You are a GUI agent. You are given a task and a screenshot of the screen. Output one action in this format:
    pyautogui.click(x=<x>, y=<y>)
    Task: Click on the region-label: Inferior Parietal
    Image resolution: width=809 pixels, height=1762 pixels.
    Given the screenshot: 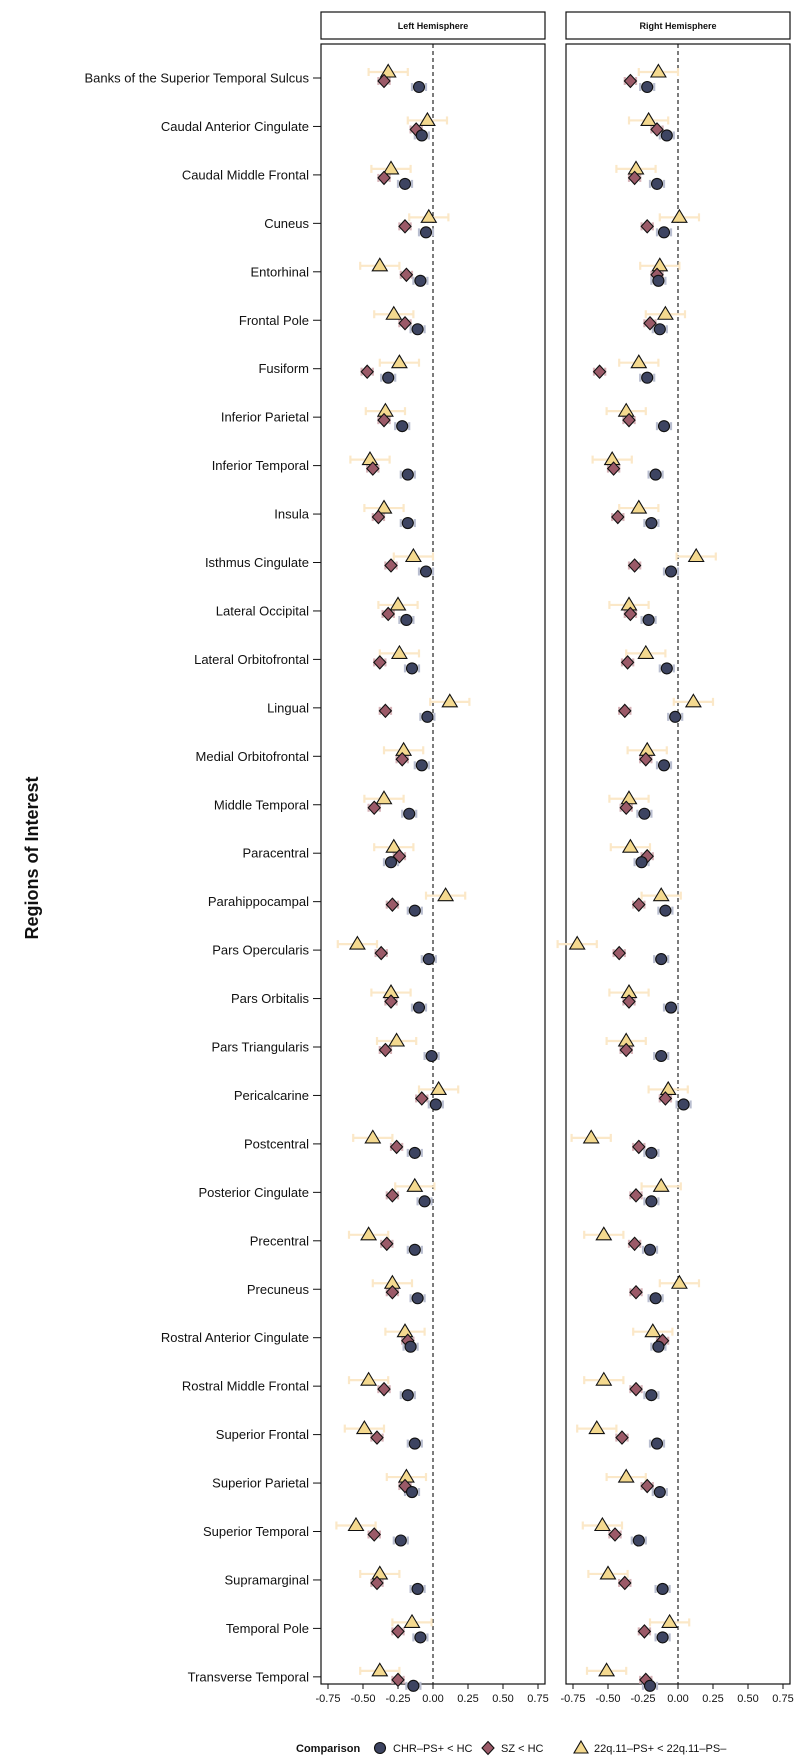 What is the action you would take?
    pyautogui.click(x=265, y=417)
    